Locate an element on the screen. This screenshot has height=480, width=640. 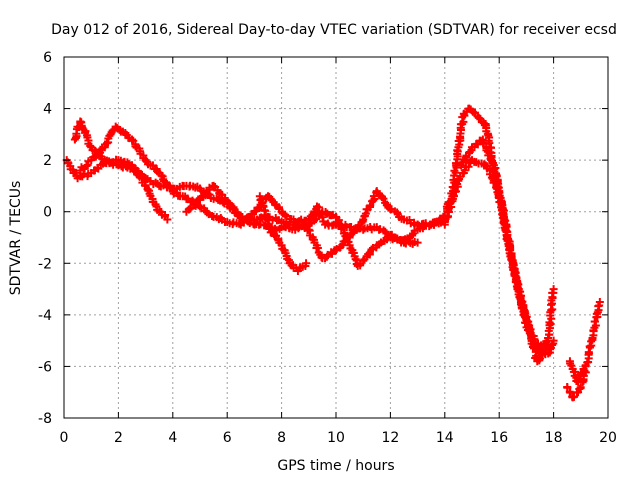
x-tick-label: 12 is located at coordinates (390, 438).